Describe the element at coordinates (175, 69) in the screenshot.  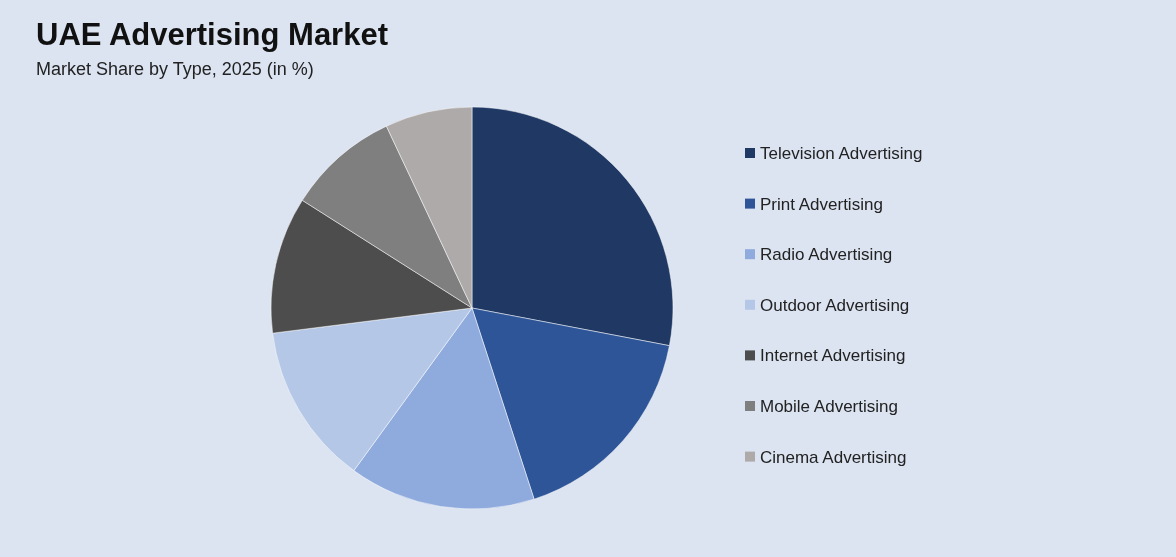
I see `chart-subtitle: Market Share by Type, 2025 (in %)` at that location.